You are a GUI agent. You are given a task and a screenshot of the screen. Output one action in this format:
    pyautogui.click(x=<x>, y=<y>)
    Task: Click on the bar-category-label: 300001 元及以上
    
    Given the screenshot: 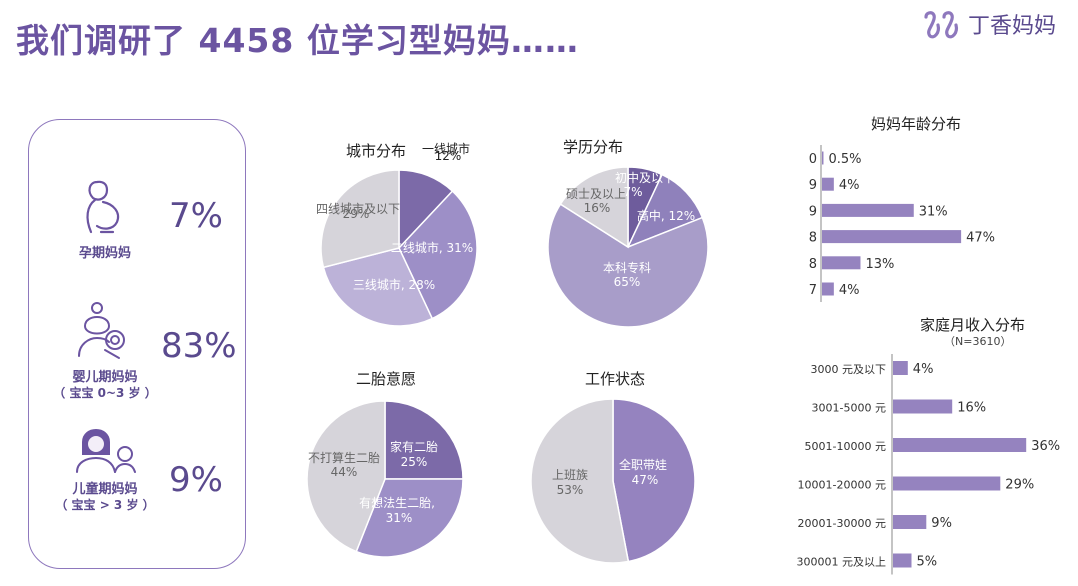 What is the action you would take?
    pyautogui.click(x=842, y=562)
    